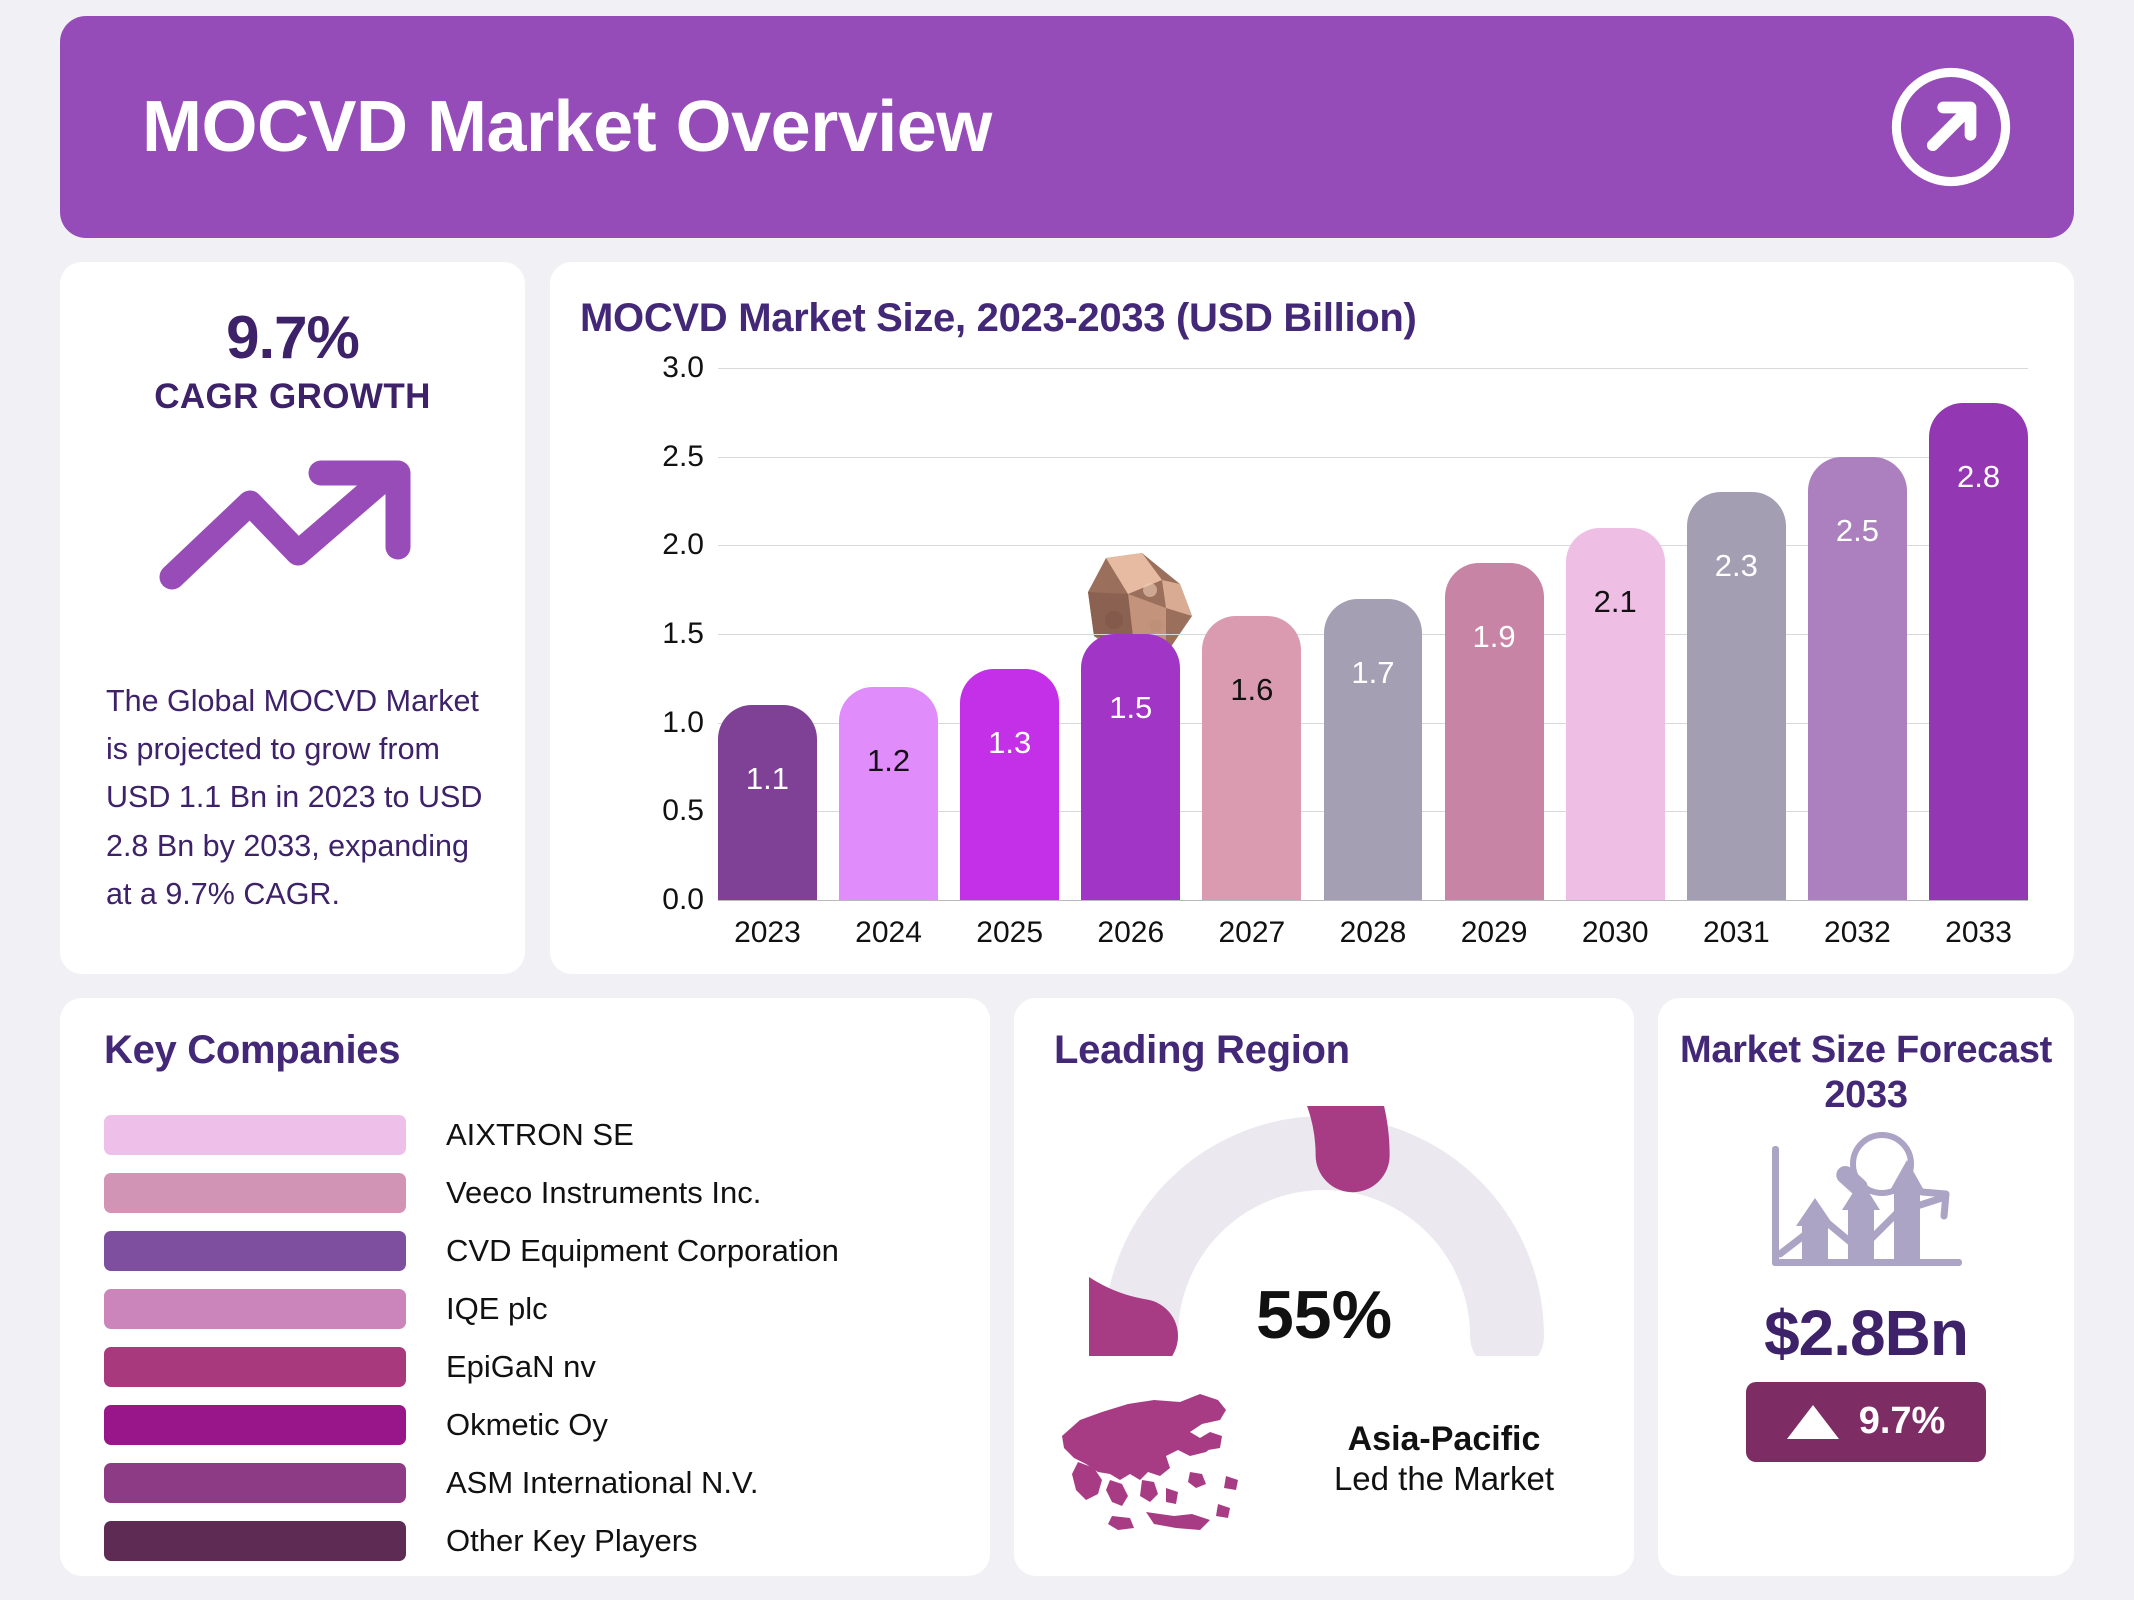 The width and height of the screenshot is (2134, 1600). Describe the element at coordinates (604, 1192) in the screenshot. I see `company-name: Veeco Instruments Inc.` at that location.